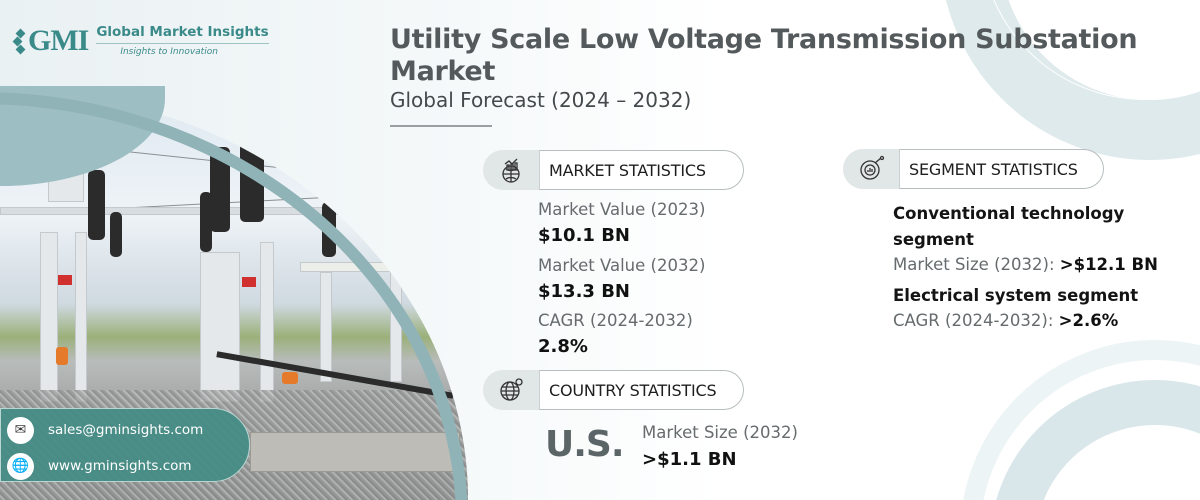  I want to click on country-statistics-header: COUNTRY STATISTICS, so click(613, 390).